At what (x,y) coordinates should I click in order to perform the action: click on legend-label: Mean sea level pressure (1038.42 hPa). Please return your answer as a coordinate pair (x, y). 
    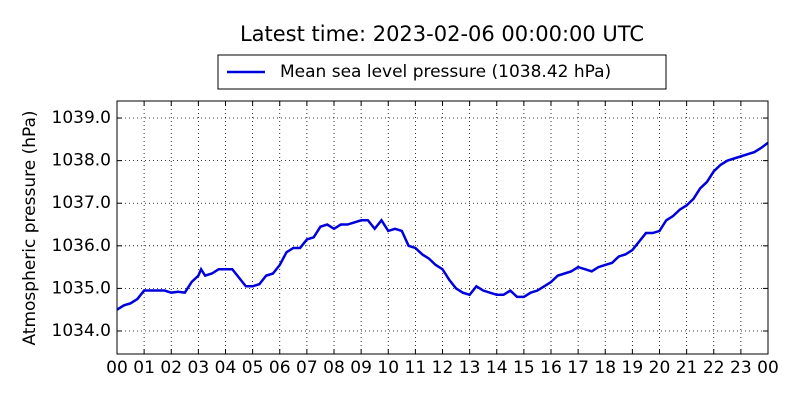
    Looking at the image, I should click on (445, 72).